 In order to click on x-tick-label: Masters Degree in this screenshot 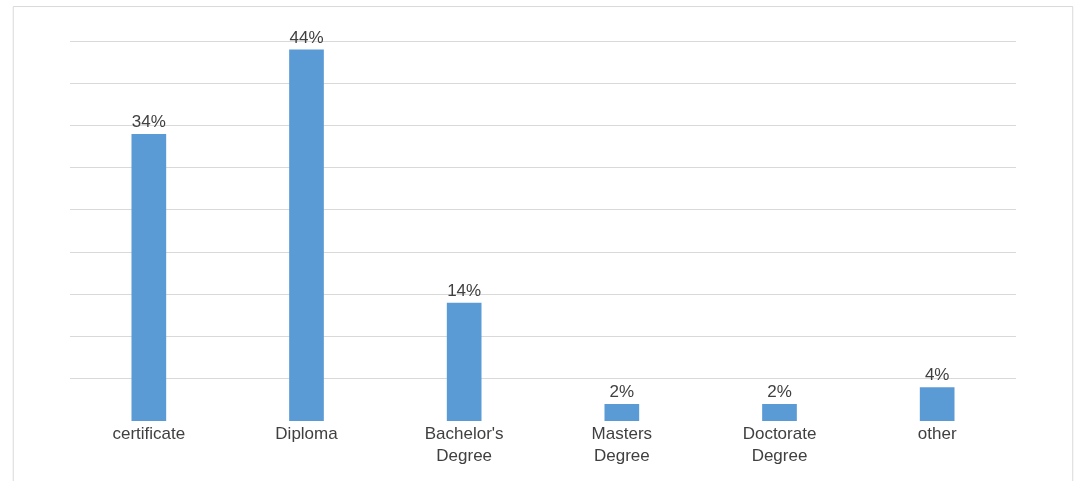, I will do `click(622, 445)`.